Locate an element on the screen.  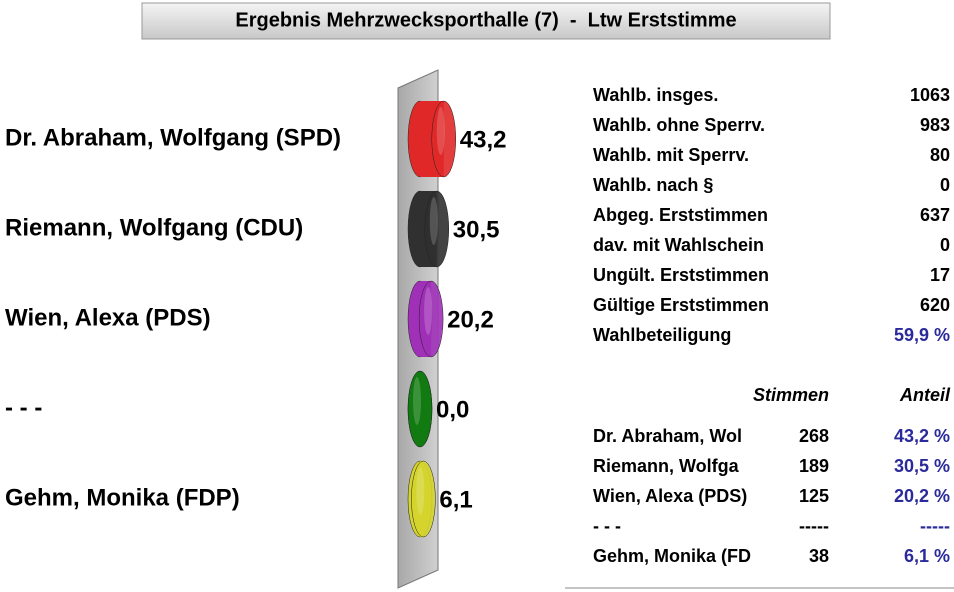
summary-label: Abgeg. Erststimmen is located at coordinates (680, 215).